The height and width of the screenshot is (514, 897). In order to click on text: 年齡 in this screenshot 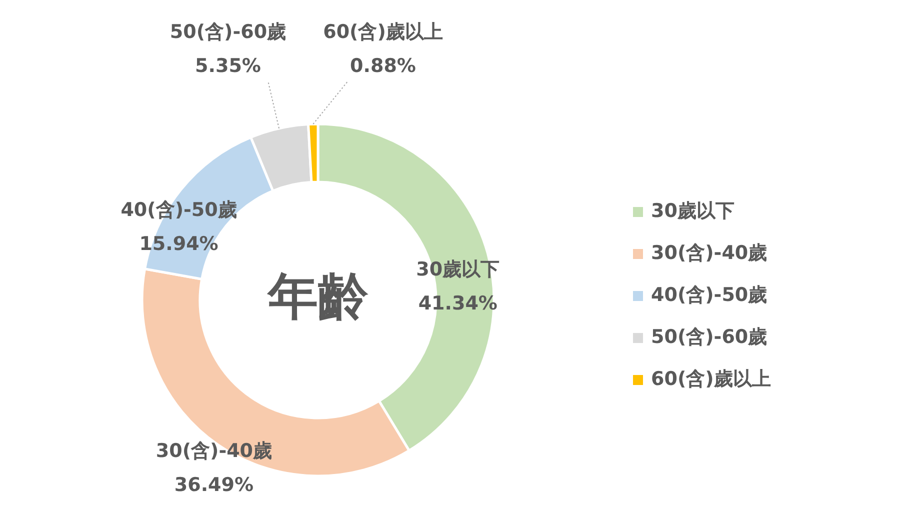, I will do `click(317, 297)`.